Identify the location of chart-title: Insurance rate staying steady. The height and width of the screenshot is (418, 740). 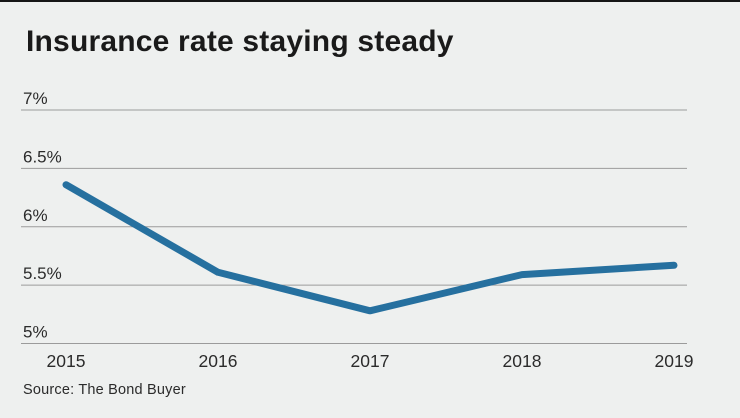
(240, 41).